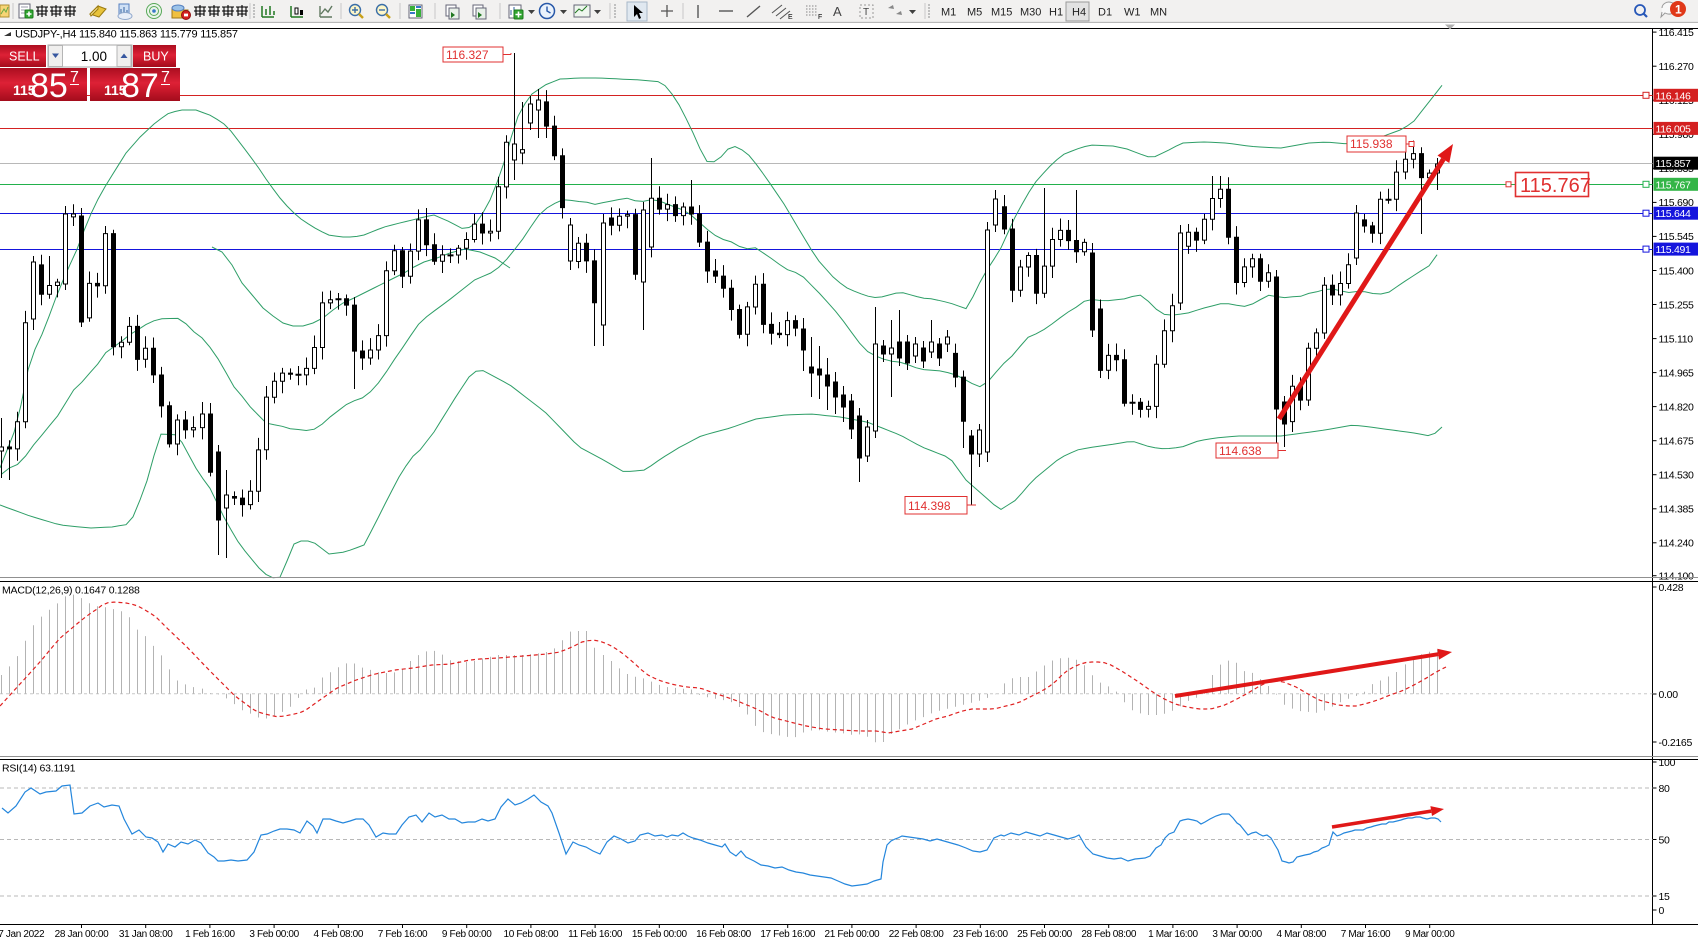  Describe the element at coordinates (790, 17) in the screenshot. I see `svg-text: E` at that location.